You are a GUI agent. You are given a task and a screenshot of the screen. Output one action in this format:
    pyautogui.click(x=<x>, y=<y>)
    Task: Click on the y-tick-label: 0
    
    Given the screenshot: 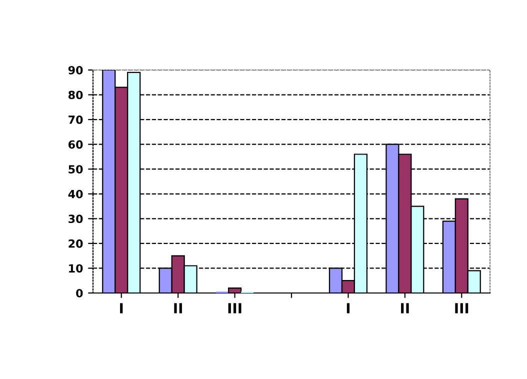 What is the action you would take?
    pyautogui.click(x=79, y=293)
    